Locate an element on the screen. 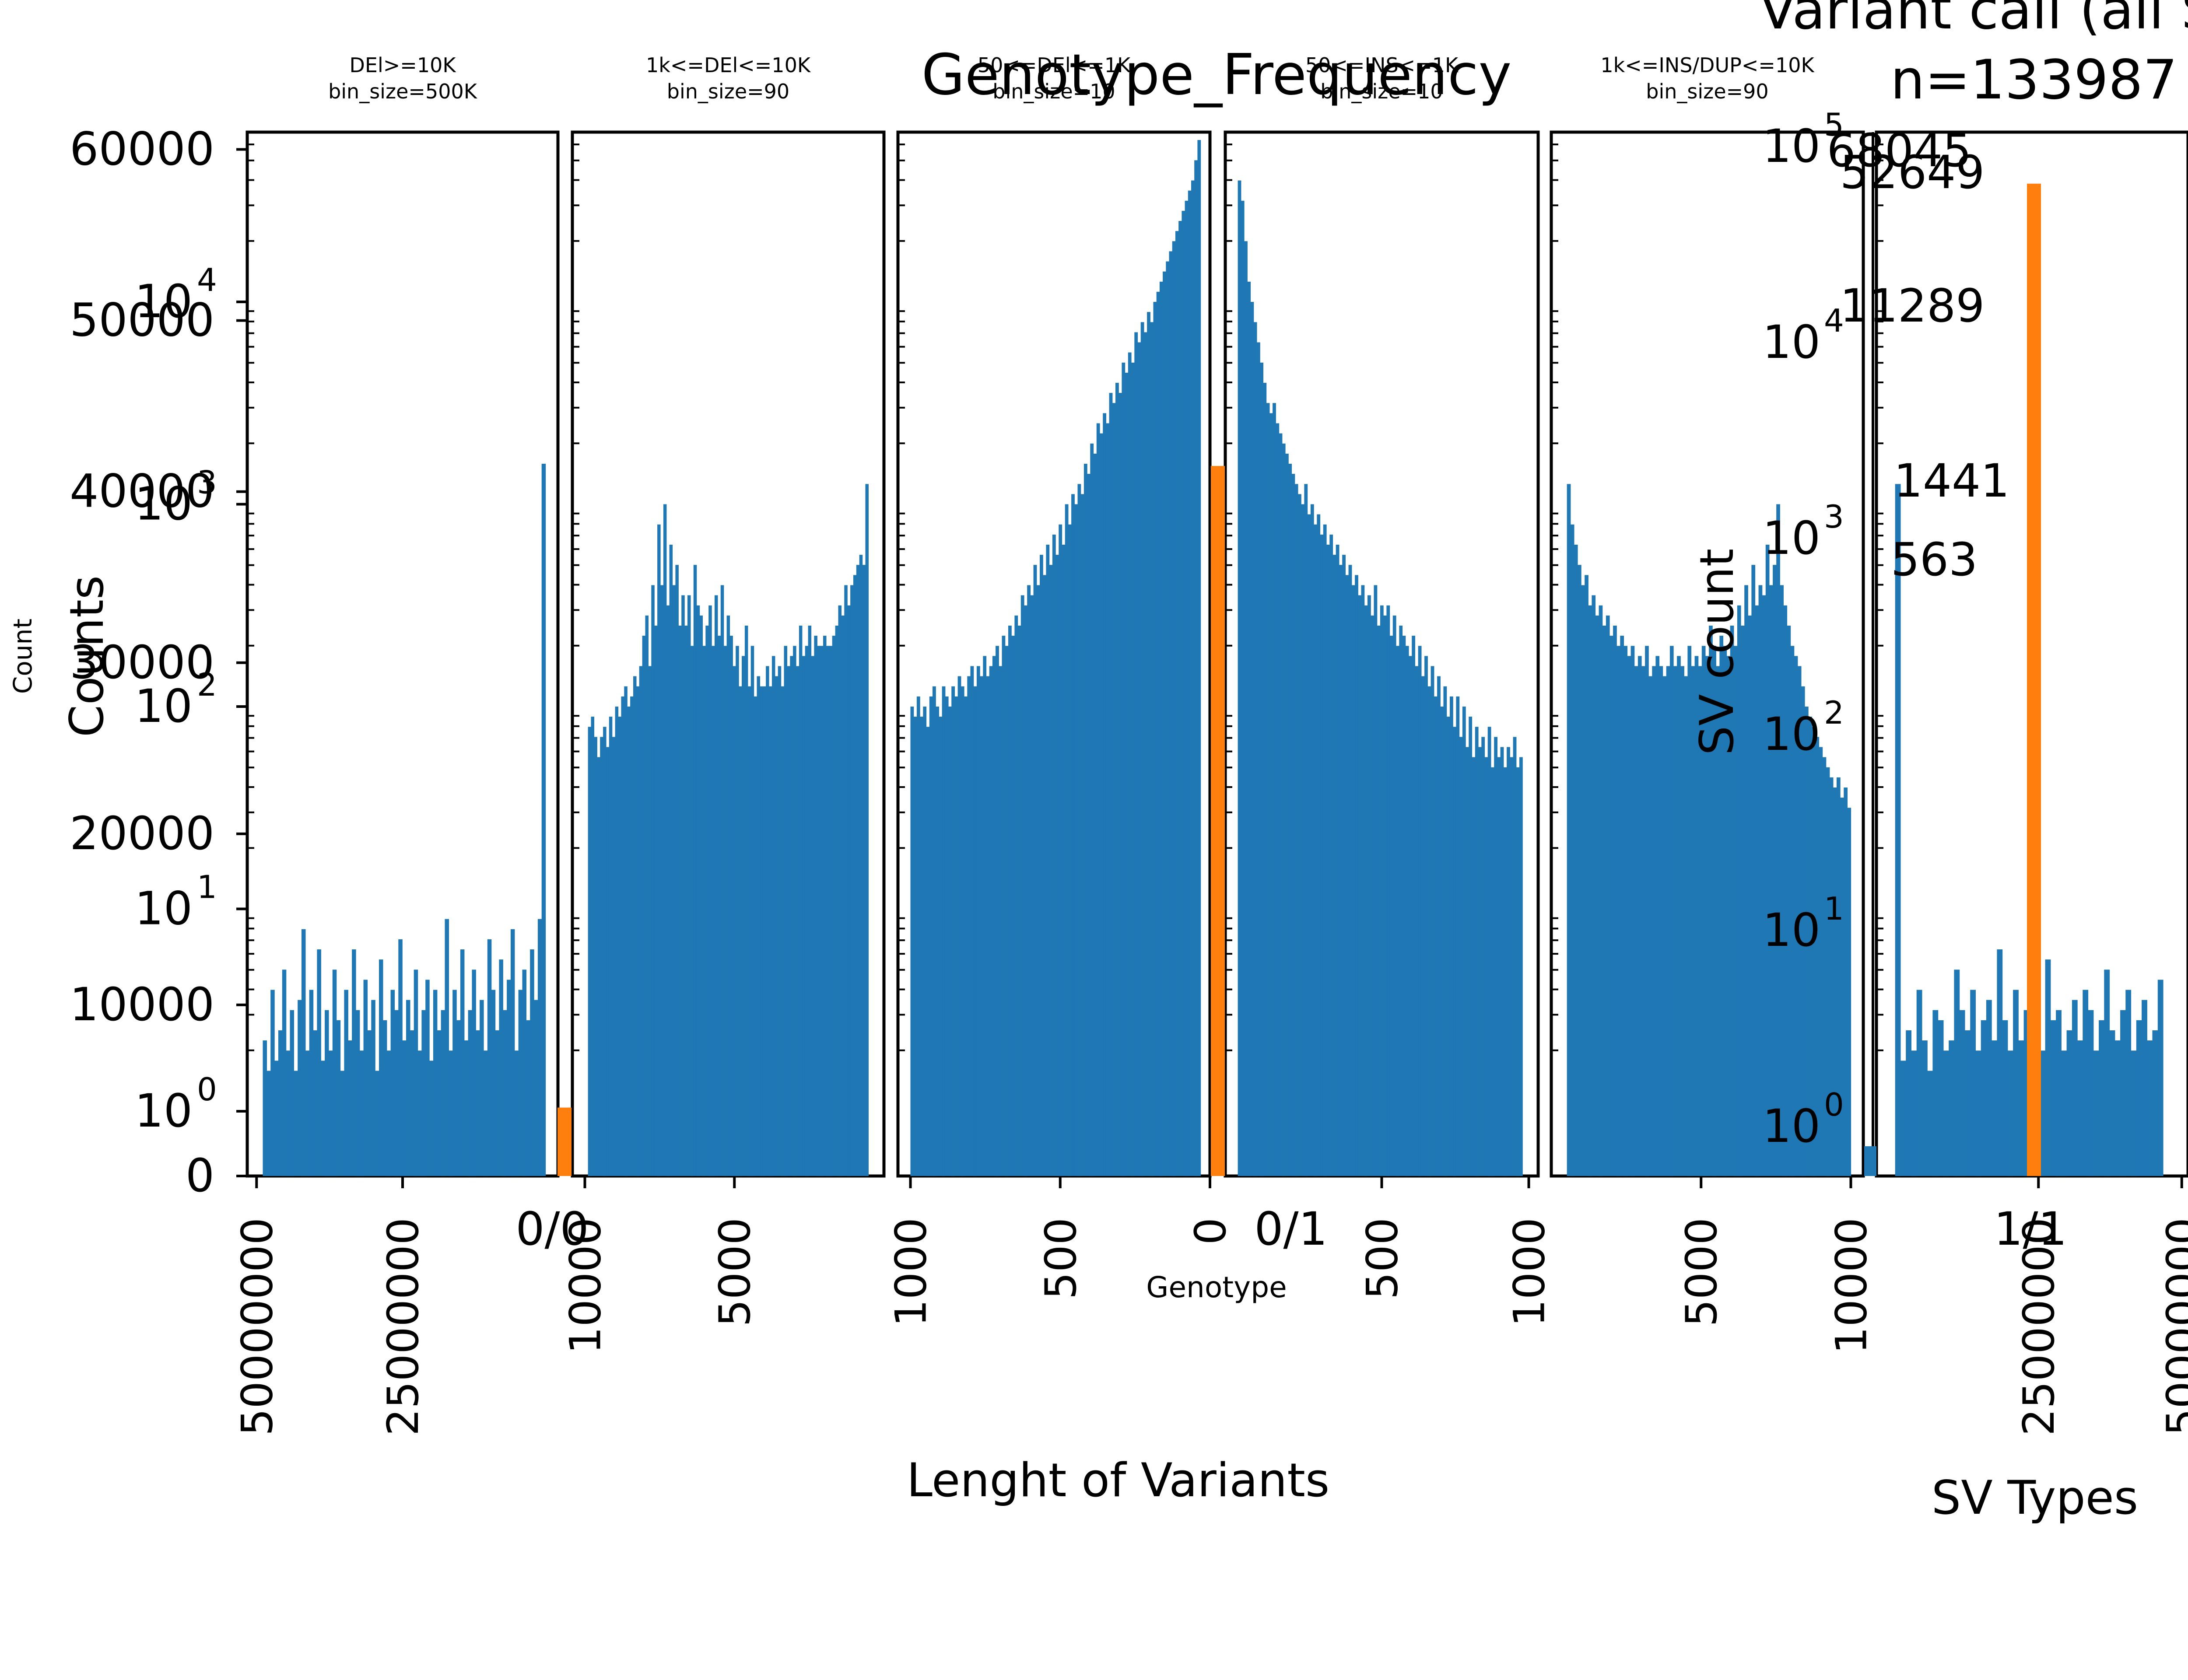 This screenshot has height=1680, width=2188. y-linear-tick-label: 30000 is located at coordinates (142, 662).